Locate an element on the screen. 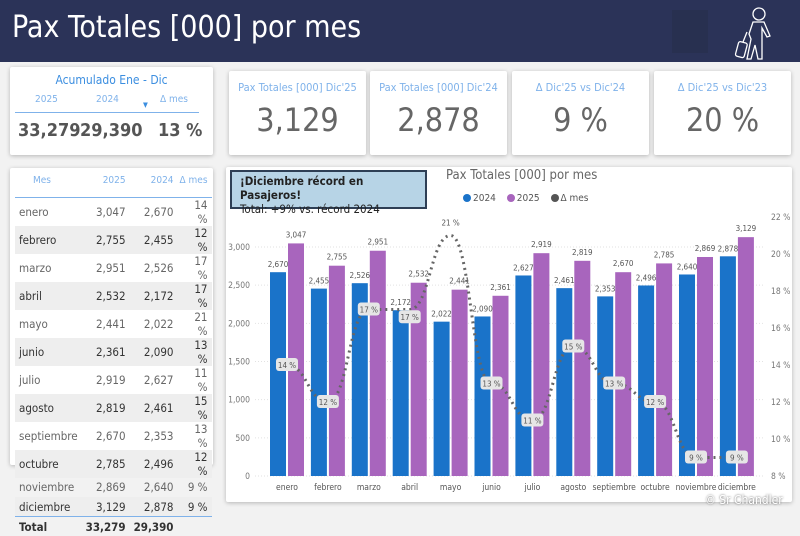  data-label-2024: 2,090 is located at coordinates (482, 308).